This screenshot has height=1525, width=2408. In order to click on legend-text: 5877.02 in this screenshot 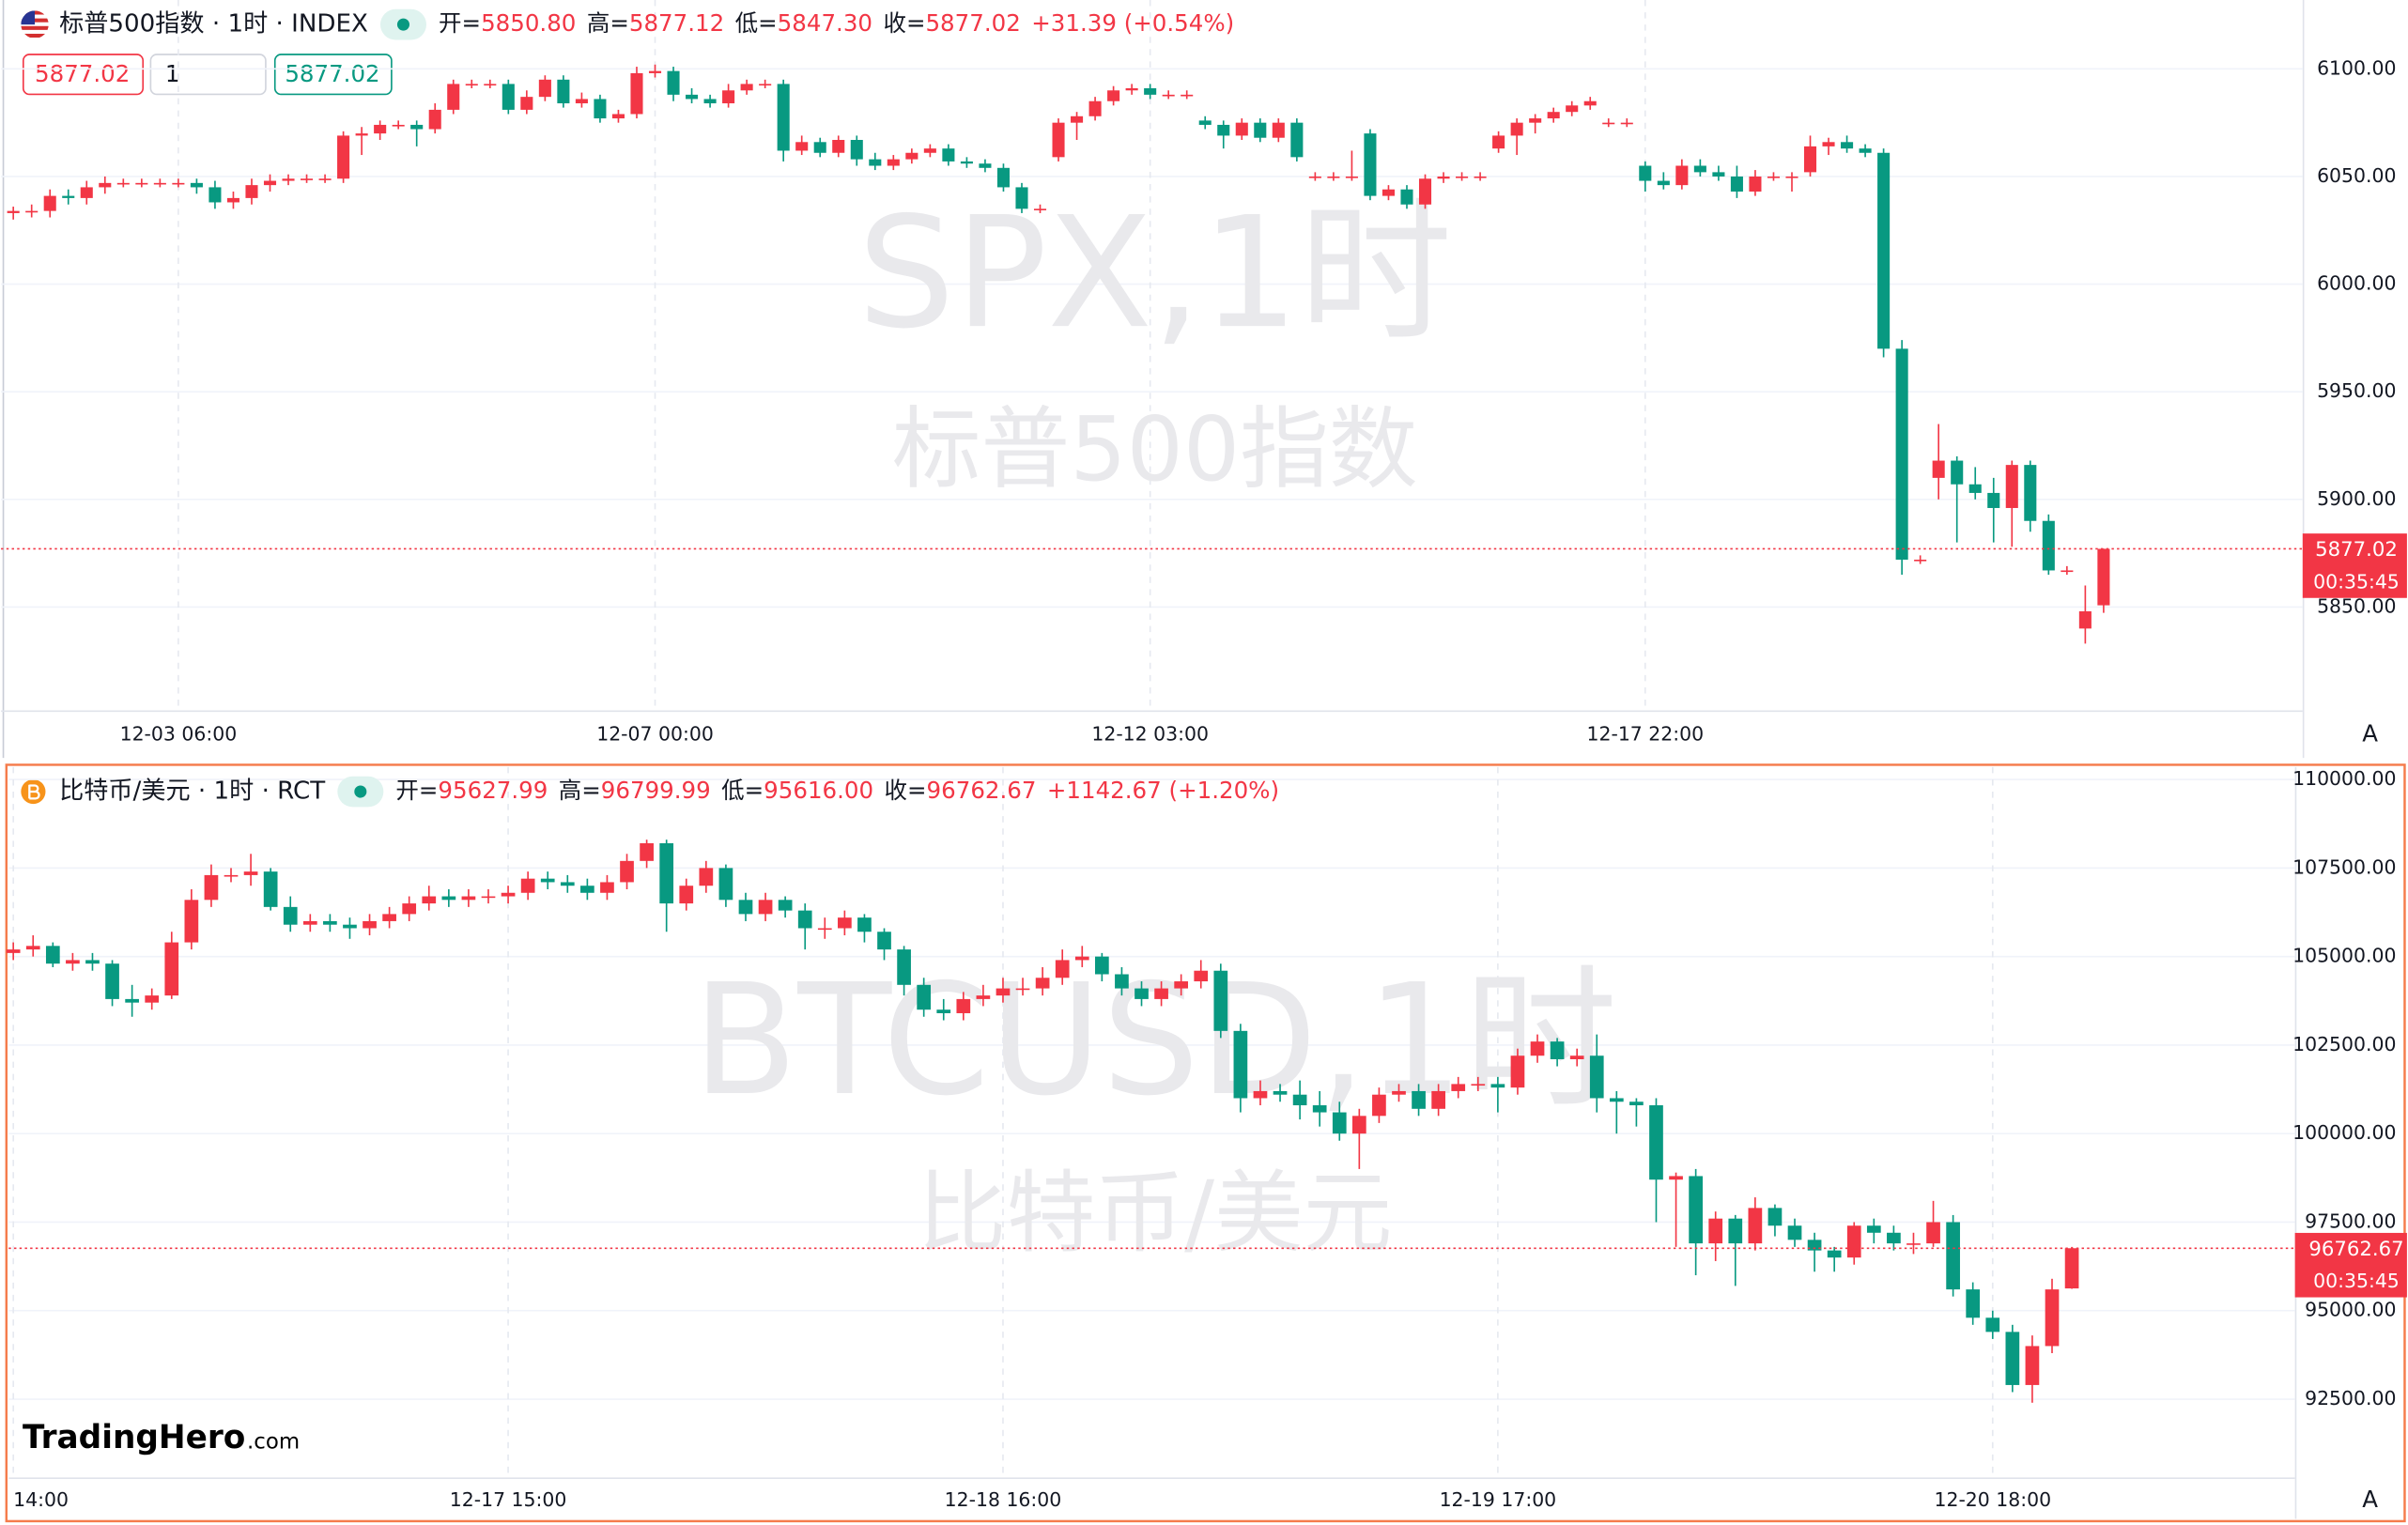, I will do `click(972, 23)`.